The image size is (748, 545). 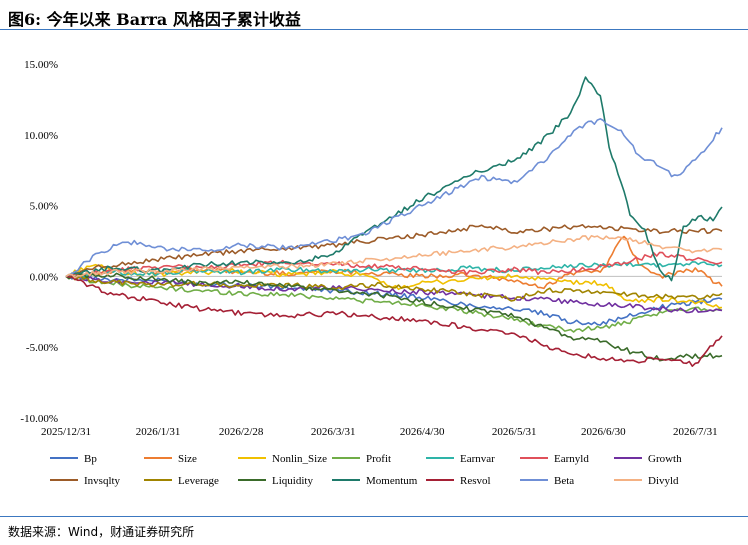 I want to click on y-tick-label: 5.00%, so click(x=44, y=207).